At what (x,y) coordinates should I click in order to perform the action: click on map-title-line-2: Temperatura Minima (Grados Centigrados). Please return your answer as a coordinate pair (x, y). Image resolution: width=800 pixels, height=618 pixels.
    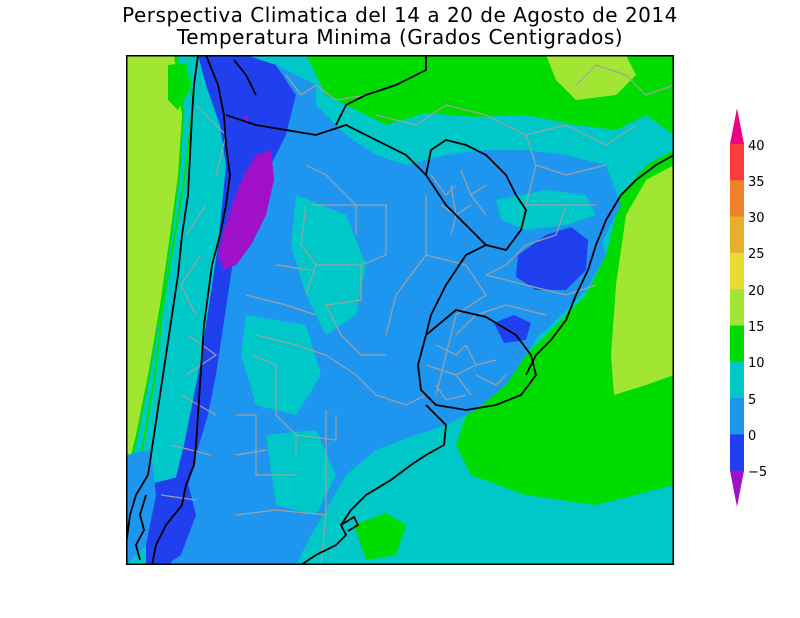
    Looking at the image, I should click on (400, 37).